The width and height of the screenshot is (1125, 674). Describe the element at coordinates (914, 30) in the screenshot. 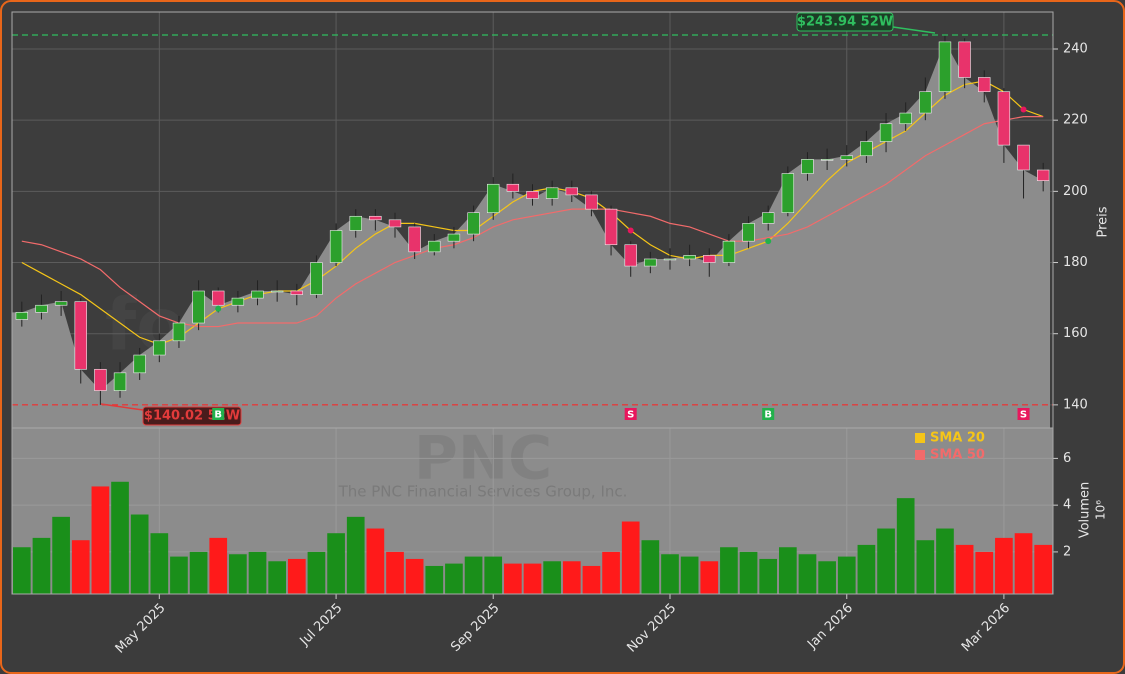

I see `annotation-arrow` at that location.